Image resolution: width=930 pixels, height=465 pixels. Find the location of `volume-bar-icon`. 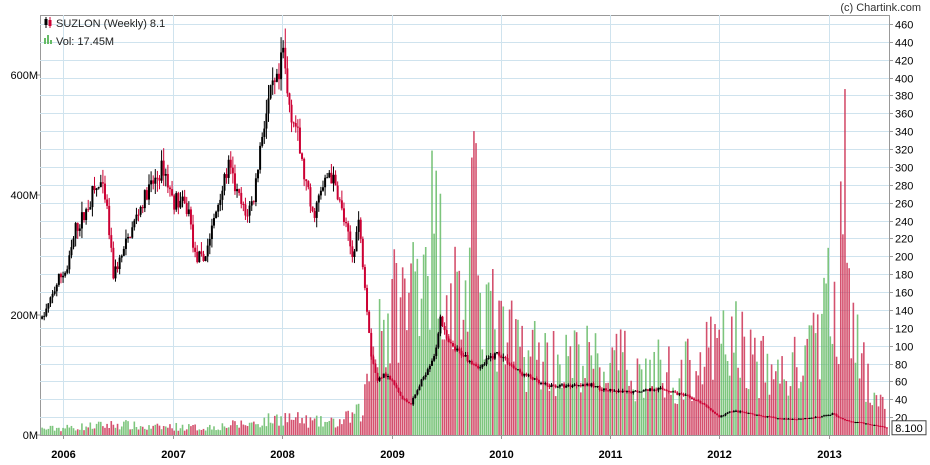

volume-bar-icon is located at coordinates (48, 39).